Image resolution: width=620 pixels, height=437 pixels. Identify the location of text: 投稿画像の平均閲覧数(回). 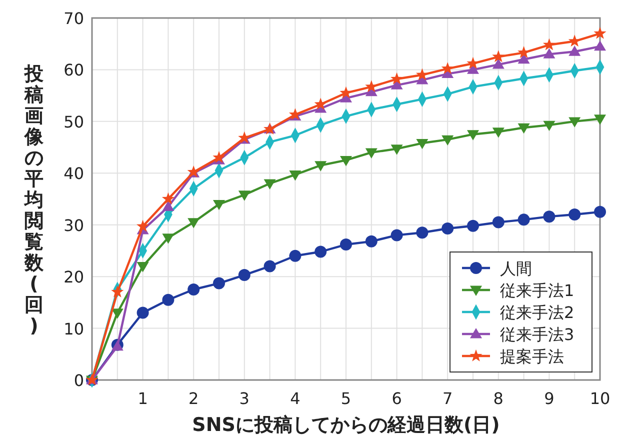
(34, 200).